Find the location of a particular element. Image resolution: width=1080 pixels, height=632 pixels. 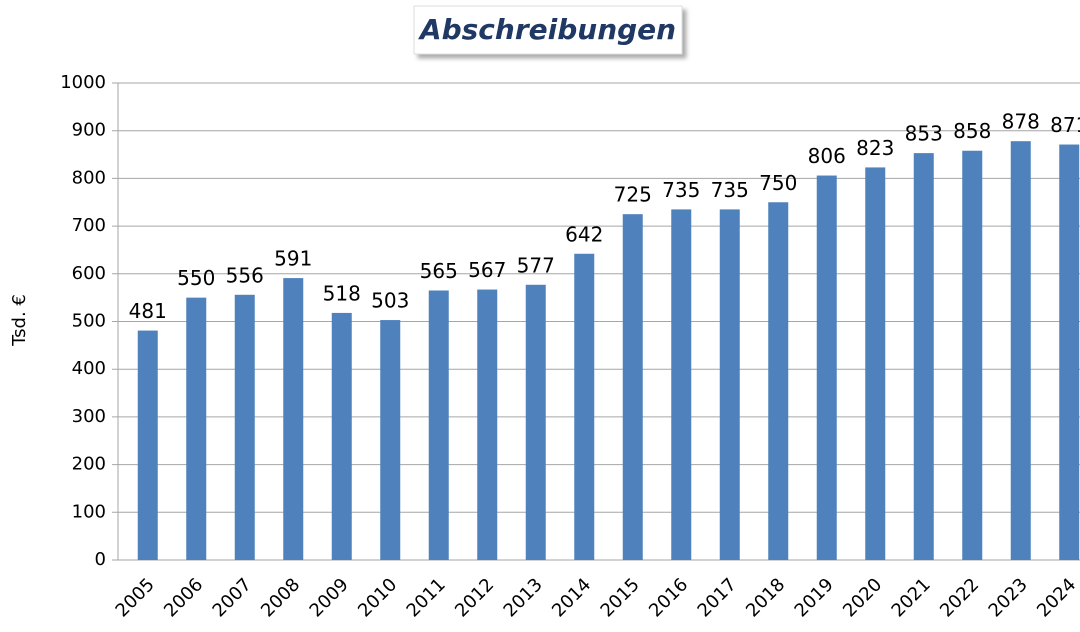

data-label: 642 is located at coordinates (584, 234).